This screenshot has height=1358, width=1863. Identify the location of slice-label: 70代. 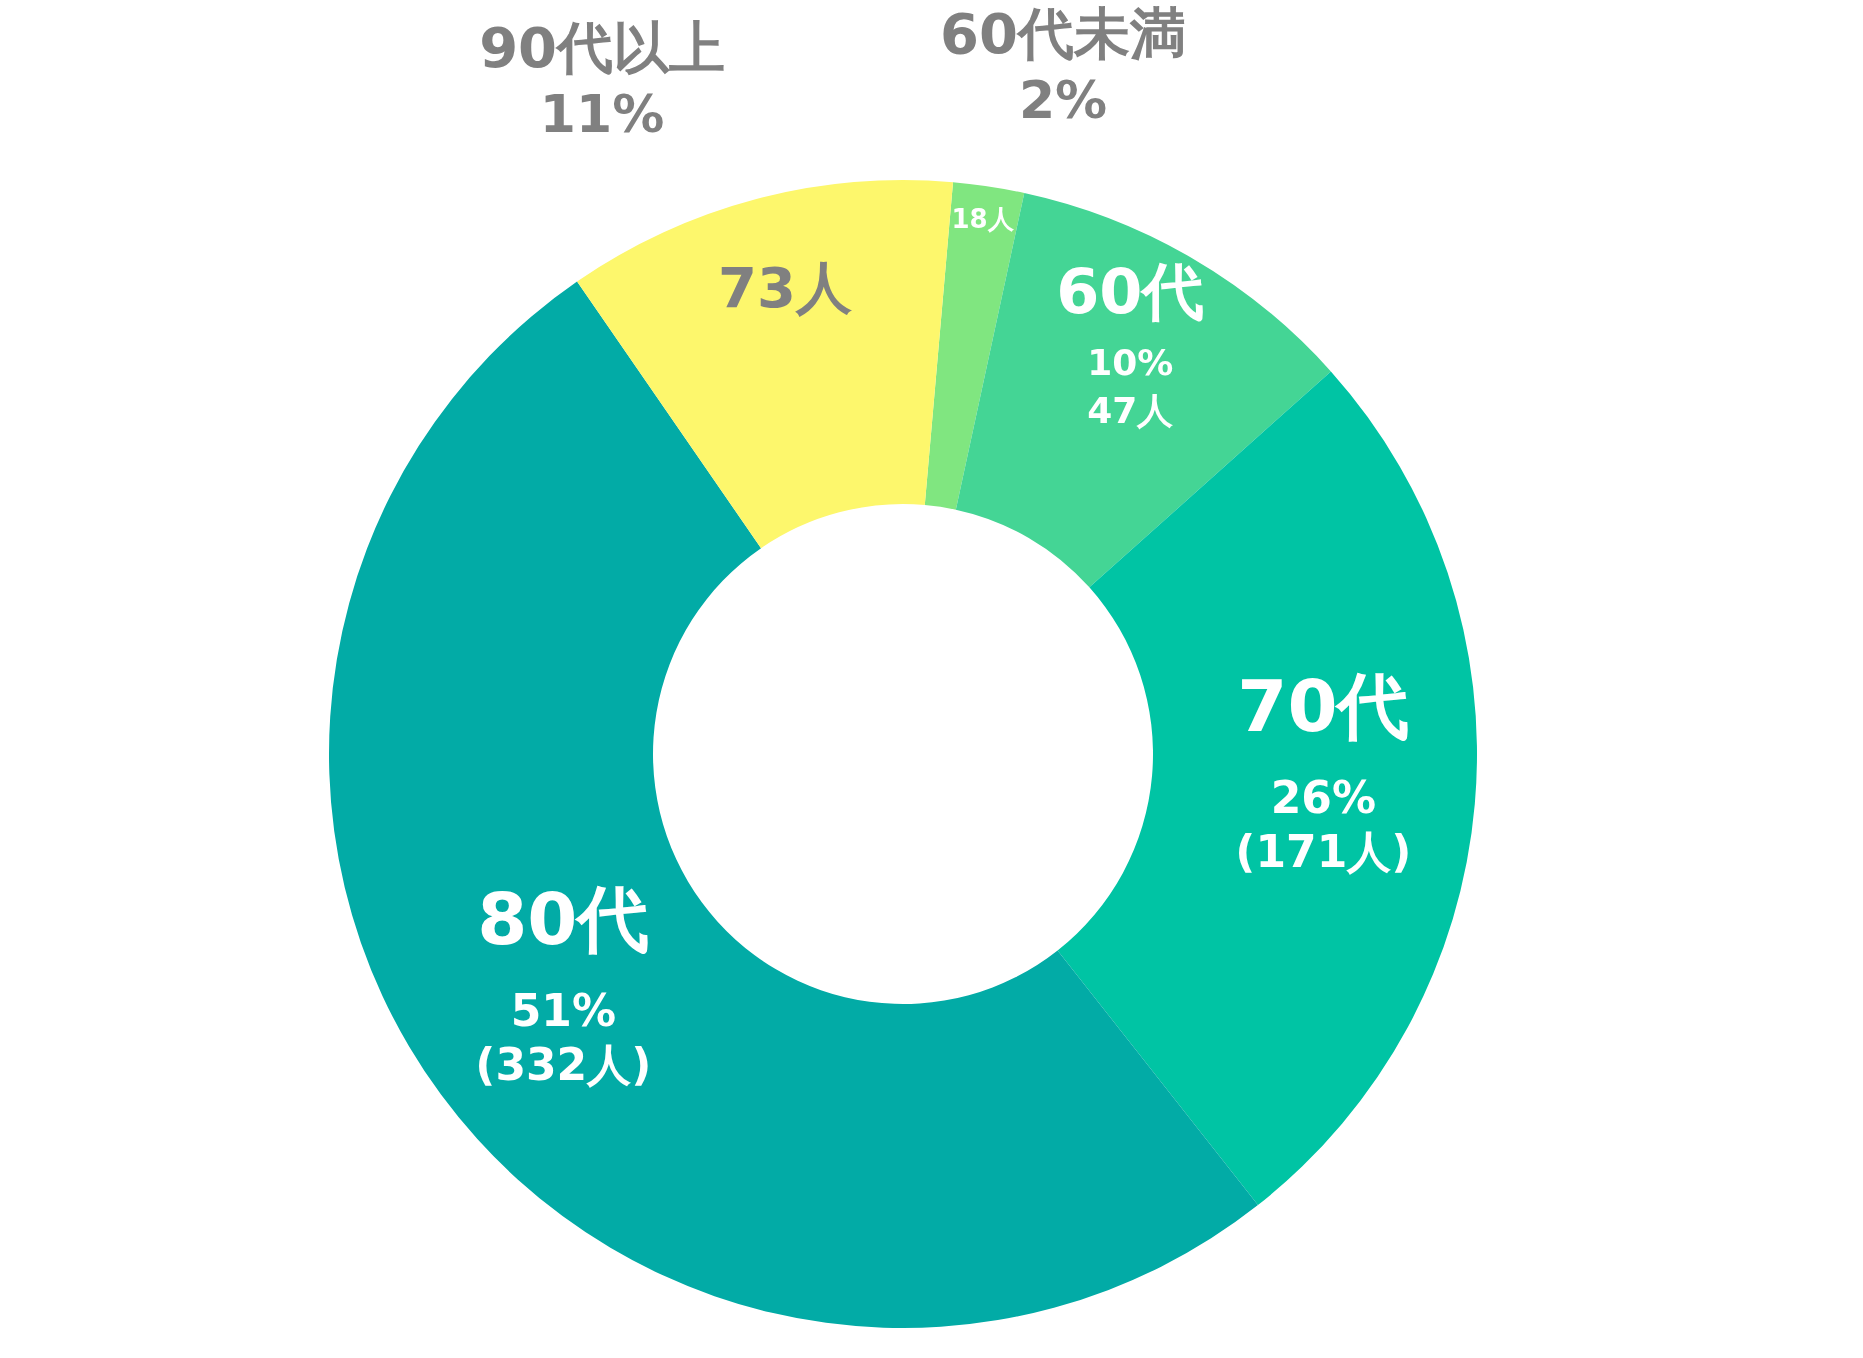
(1323, 705).